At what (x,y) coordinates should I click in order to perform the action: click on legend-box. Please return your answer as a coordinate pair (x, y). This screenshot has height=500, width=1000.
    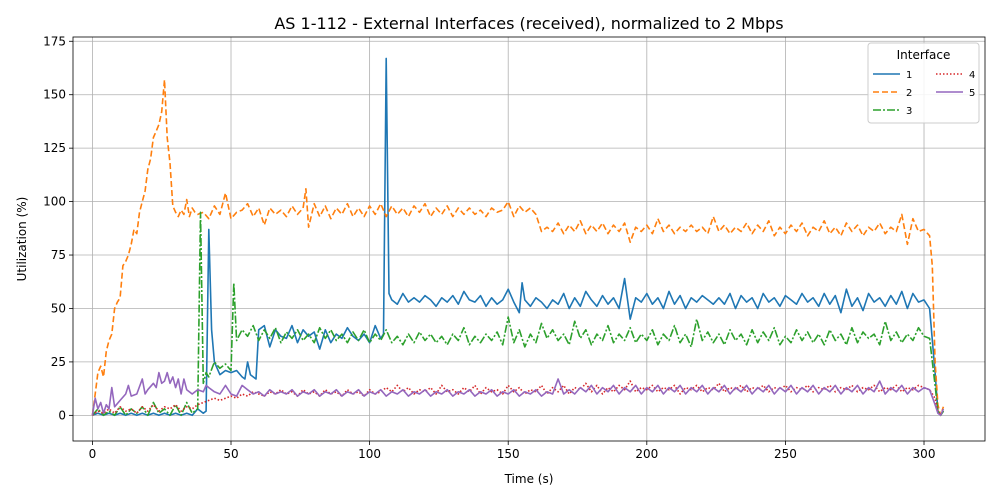
    Looking at the image, I should click on (923, 83).